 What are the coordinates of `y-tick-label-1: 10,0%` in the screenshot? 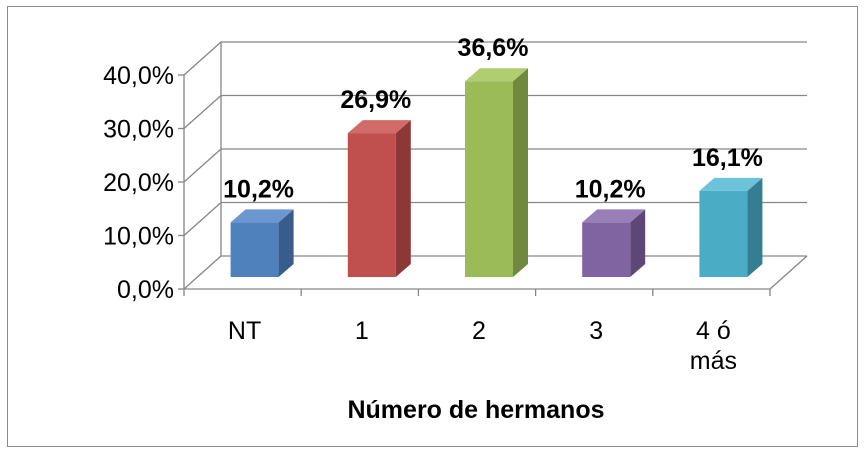 It's located at (138, 237).